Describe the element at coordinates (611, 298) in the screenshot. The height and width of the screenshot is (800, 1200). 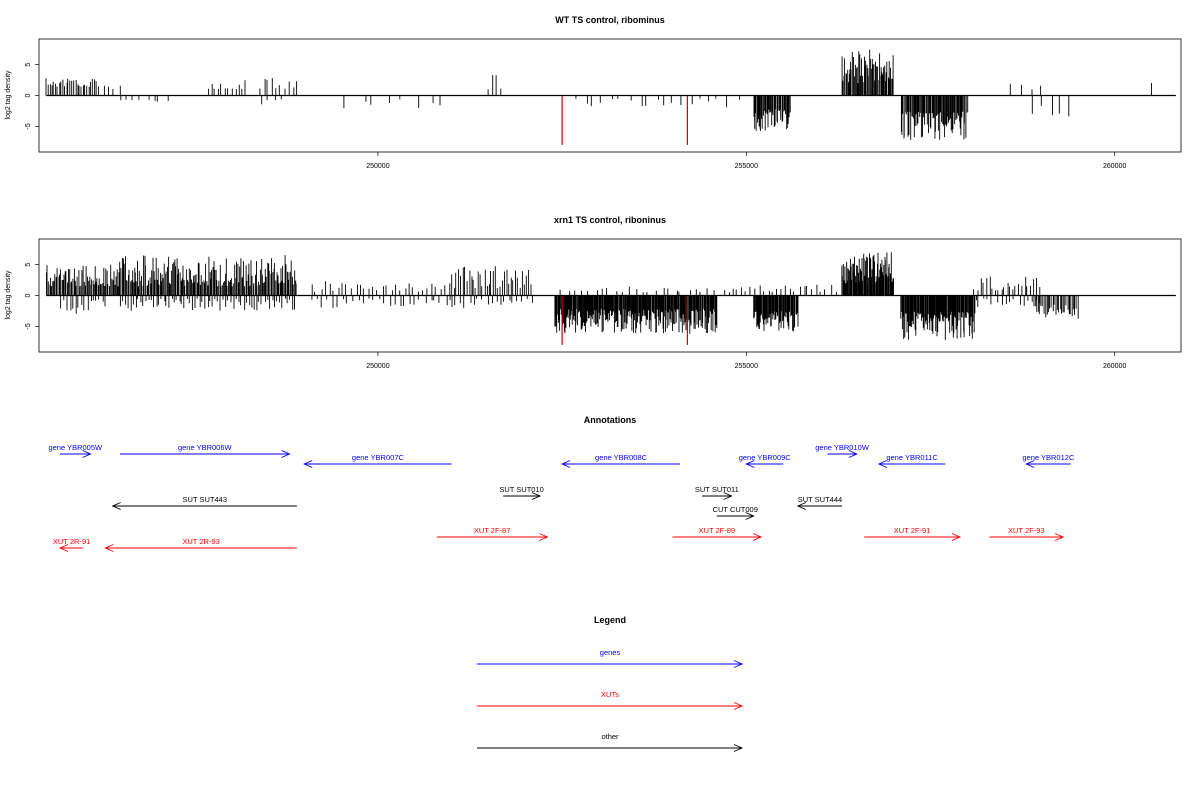
I see `xrn1-bars` at that location.